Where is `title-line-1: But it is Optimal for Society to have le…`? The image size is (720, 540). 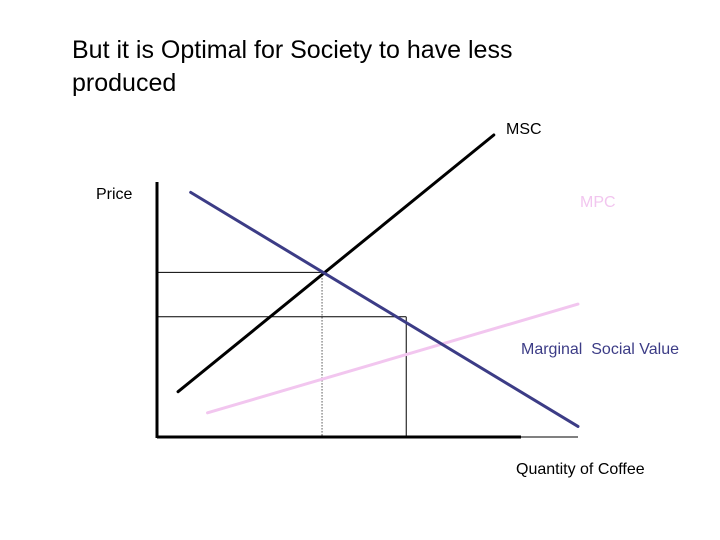 title-line-1: But it is Optimal for Society to have le… is located at coordinates (292, 50).